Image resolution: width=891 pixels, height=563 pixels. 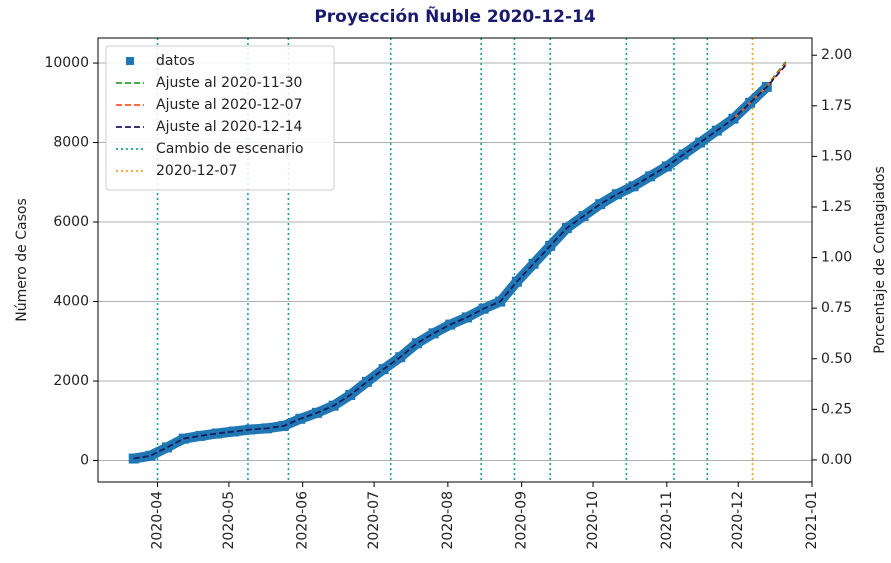 What do you see at coordinates (836, 460) in the screenshot?
I see `y2-tick-label: 0.00` at bounding box center [836, 460].